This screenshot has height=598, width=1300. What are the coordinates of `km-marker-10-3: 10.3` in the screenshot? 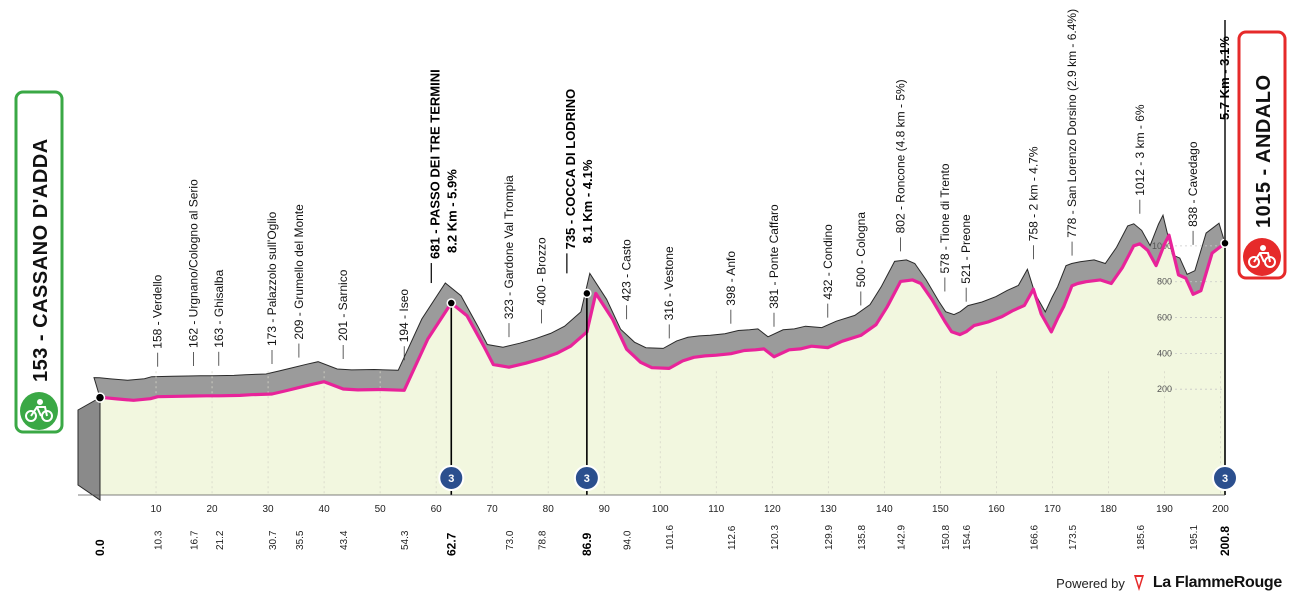 It's located at (159, 540).